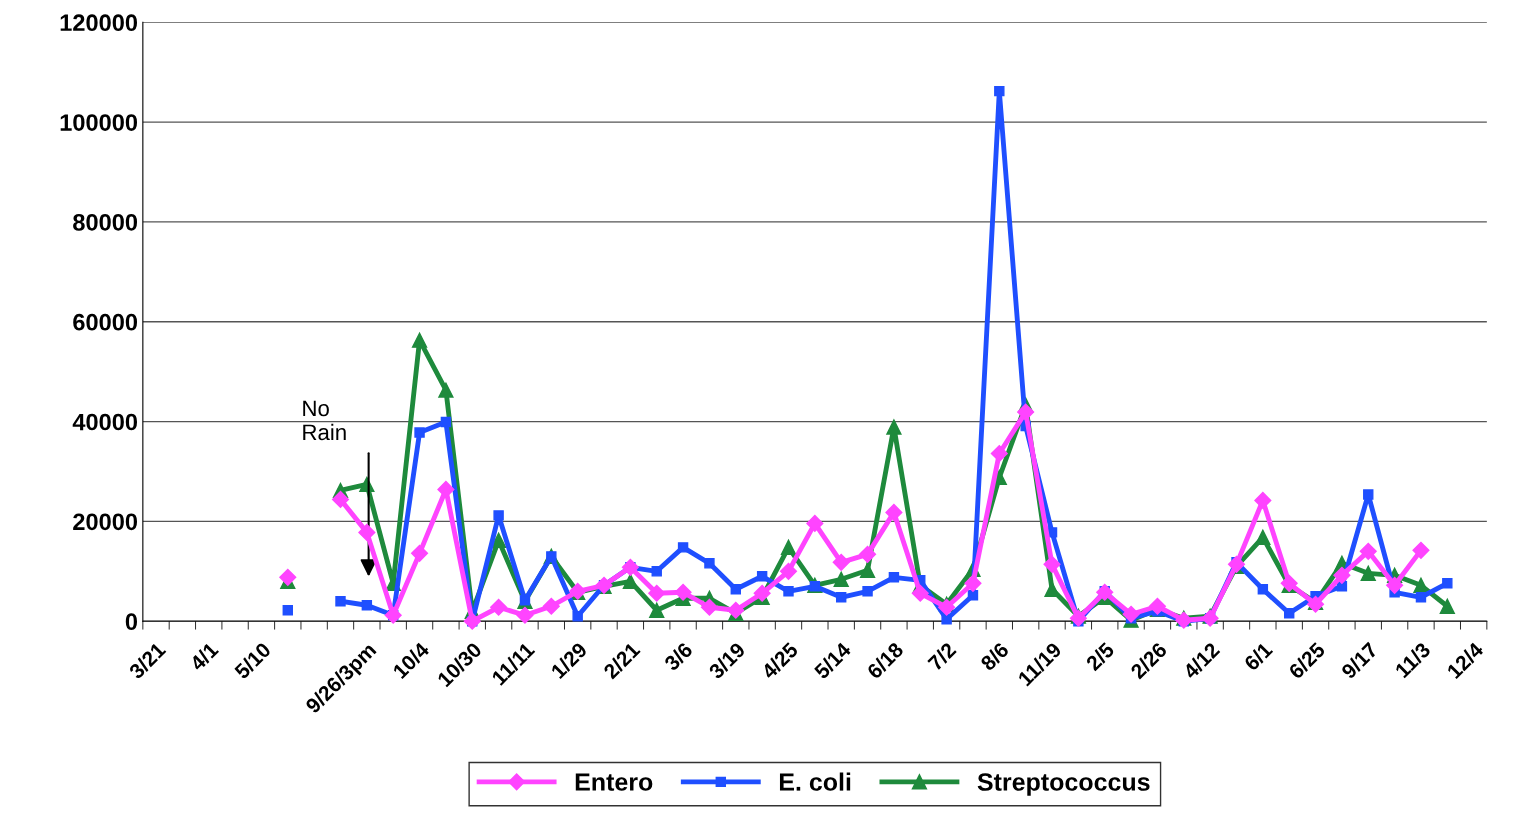 The height and width of the screenshot is (825, 1536). What do you see at coordinates (324, 420) in the screenshot?
I see `annotation: No Rain` at bounding box center [324, 420].